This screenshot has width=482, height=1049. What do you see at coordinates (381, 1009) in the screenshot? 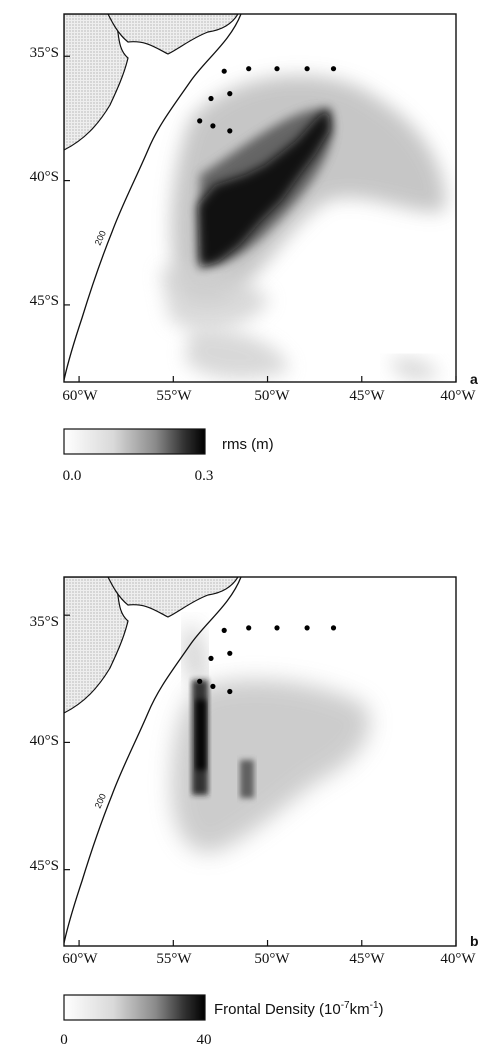
I see `panel-b-colorbar-label-close: )` at bounding box center [381, 1009].